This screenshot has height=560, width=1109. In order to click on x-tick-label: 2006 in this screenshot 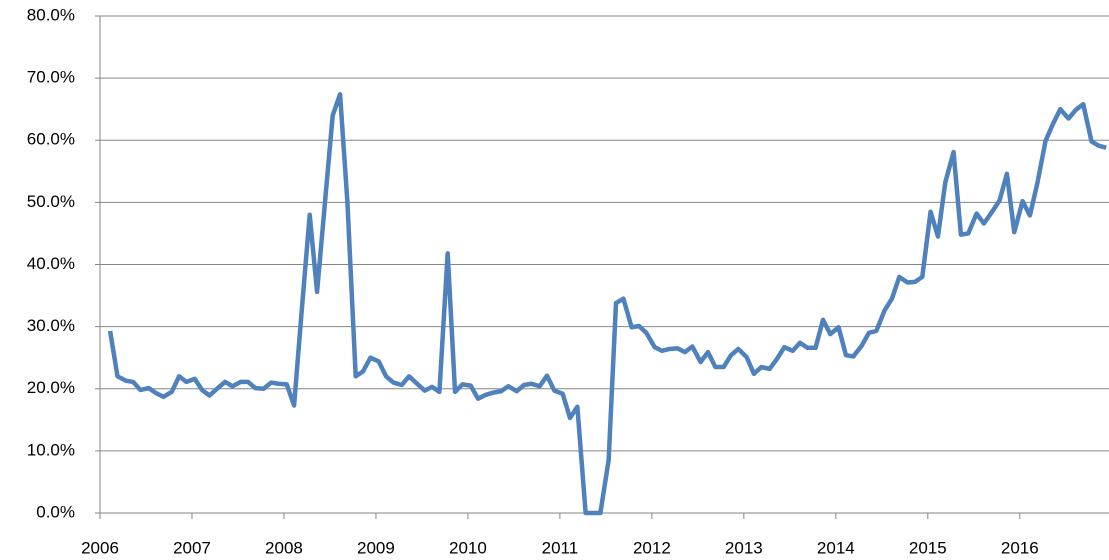, I will do `click(100, 547)`.